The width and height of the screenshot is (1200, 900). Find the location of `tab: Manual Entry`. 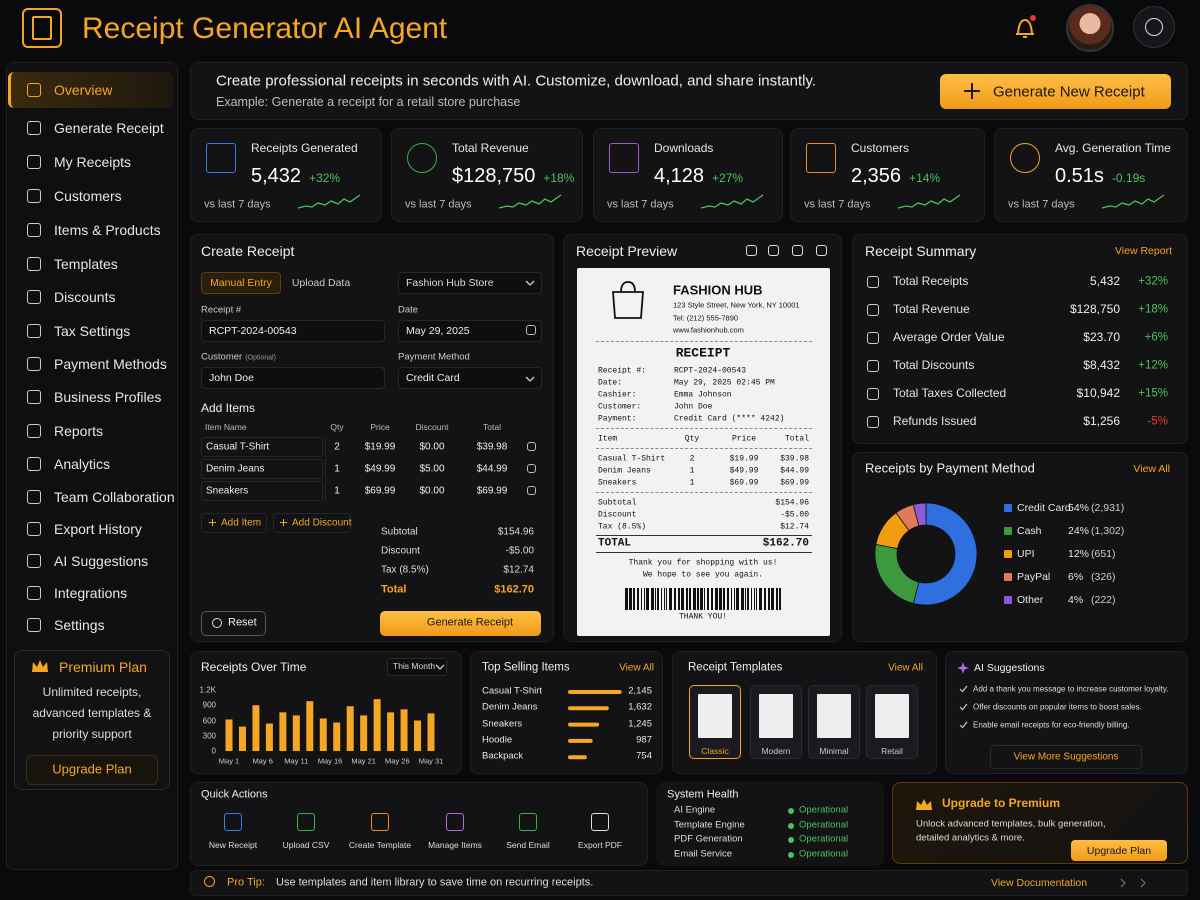

tab: Manual Entry is located at coordinates (241, 282).